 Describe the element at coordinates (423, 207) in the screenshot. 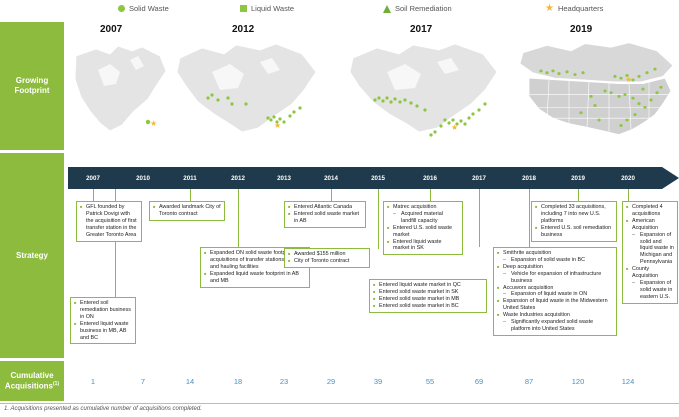

I see `bullet: Matrec acquisition` at that location.